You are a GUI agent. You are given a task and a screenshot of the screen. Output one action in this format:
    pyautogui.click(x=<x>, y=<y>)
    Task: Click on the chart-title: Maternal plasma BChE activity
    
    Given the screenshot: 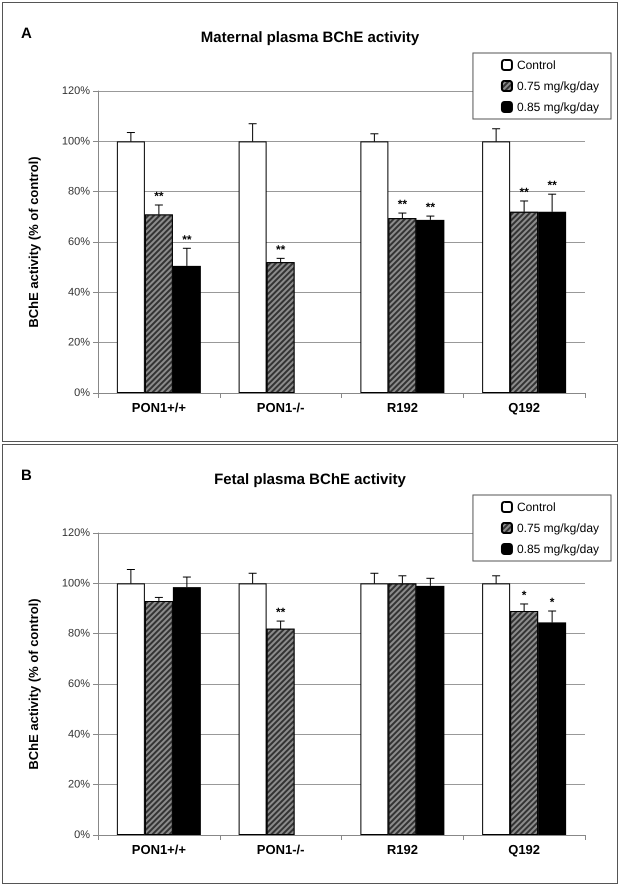 What is the action you would take?
    pyautogui.click(x=310, y=37)
    